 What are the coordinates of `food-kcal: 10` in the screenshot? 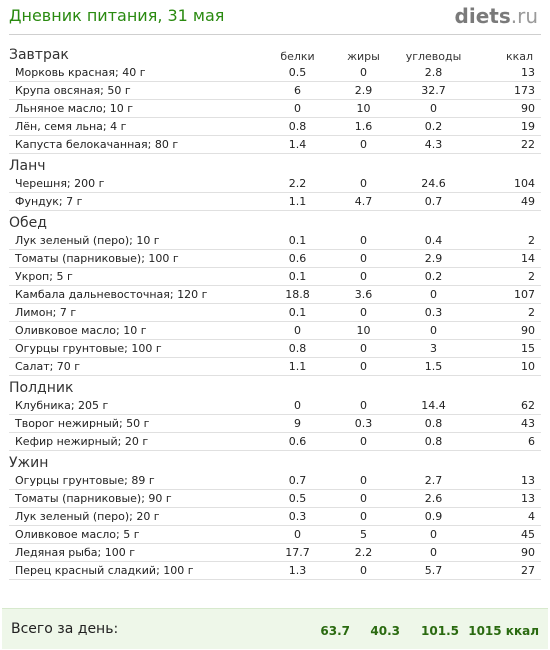 It's located at (508, 366).